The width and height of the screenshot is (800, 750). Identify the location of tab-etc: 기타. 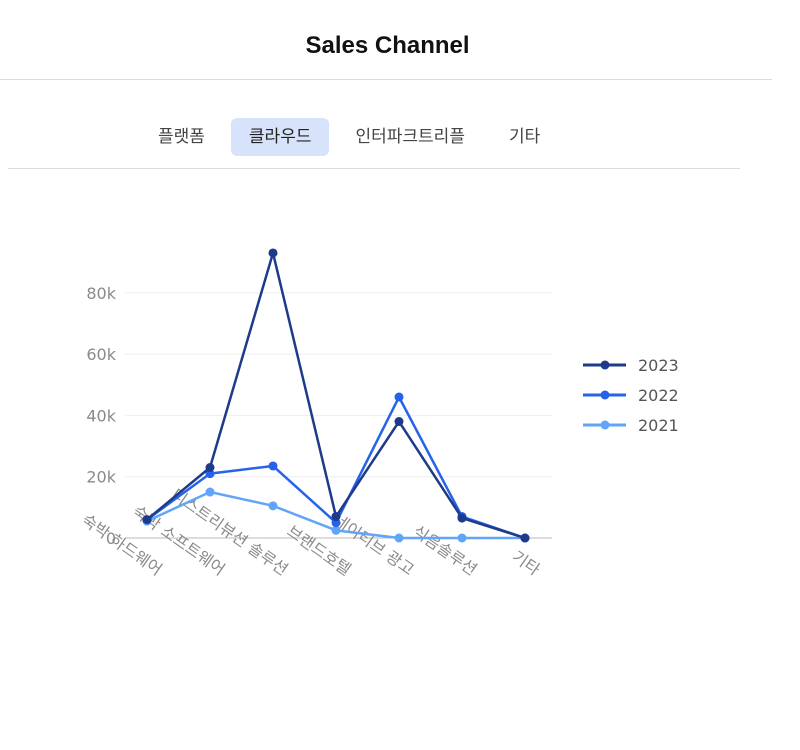
(524, 137).